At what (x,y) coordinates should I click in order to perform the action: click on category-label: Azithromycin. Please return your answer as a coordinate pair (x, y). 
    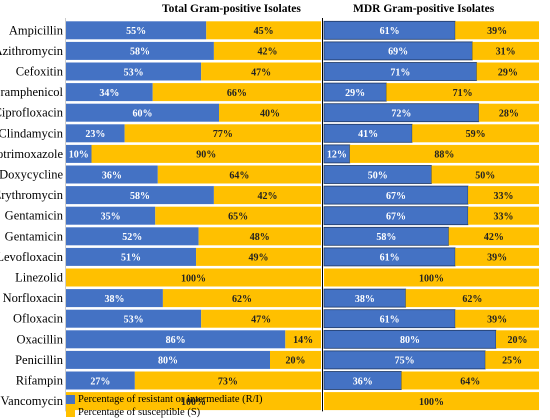
    Looking at the image, I should click on (32, 51).